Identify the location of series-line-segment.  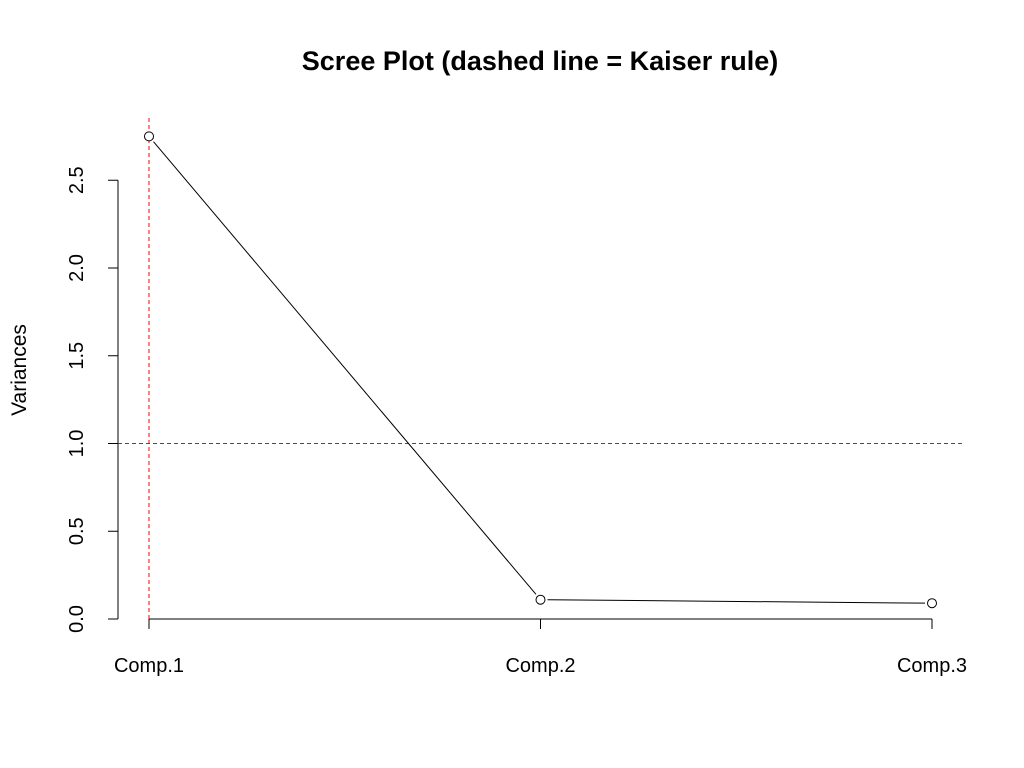
(736, 601).